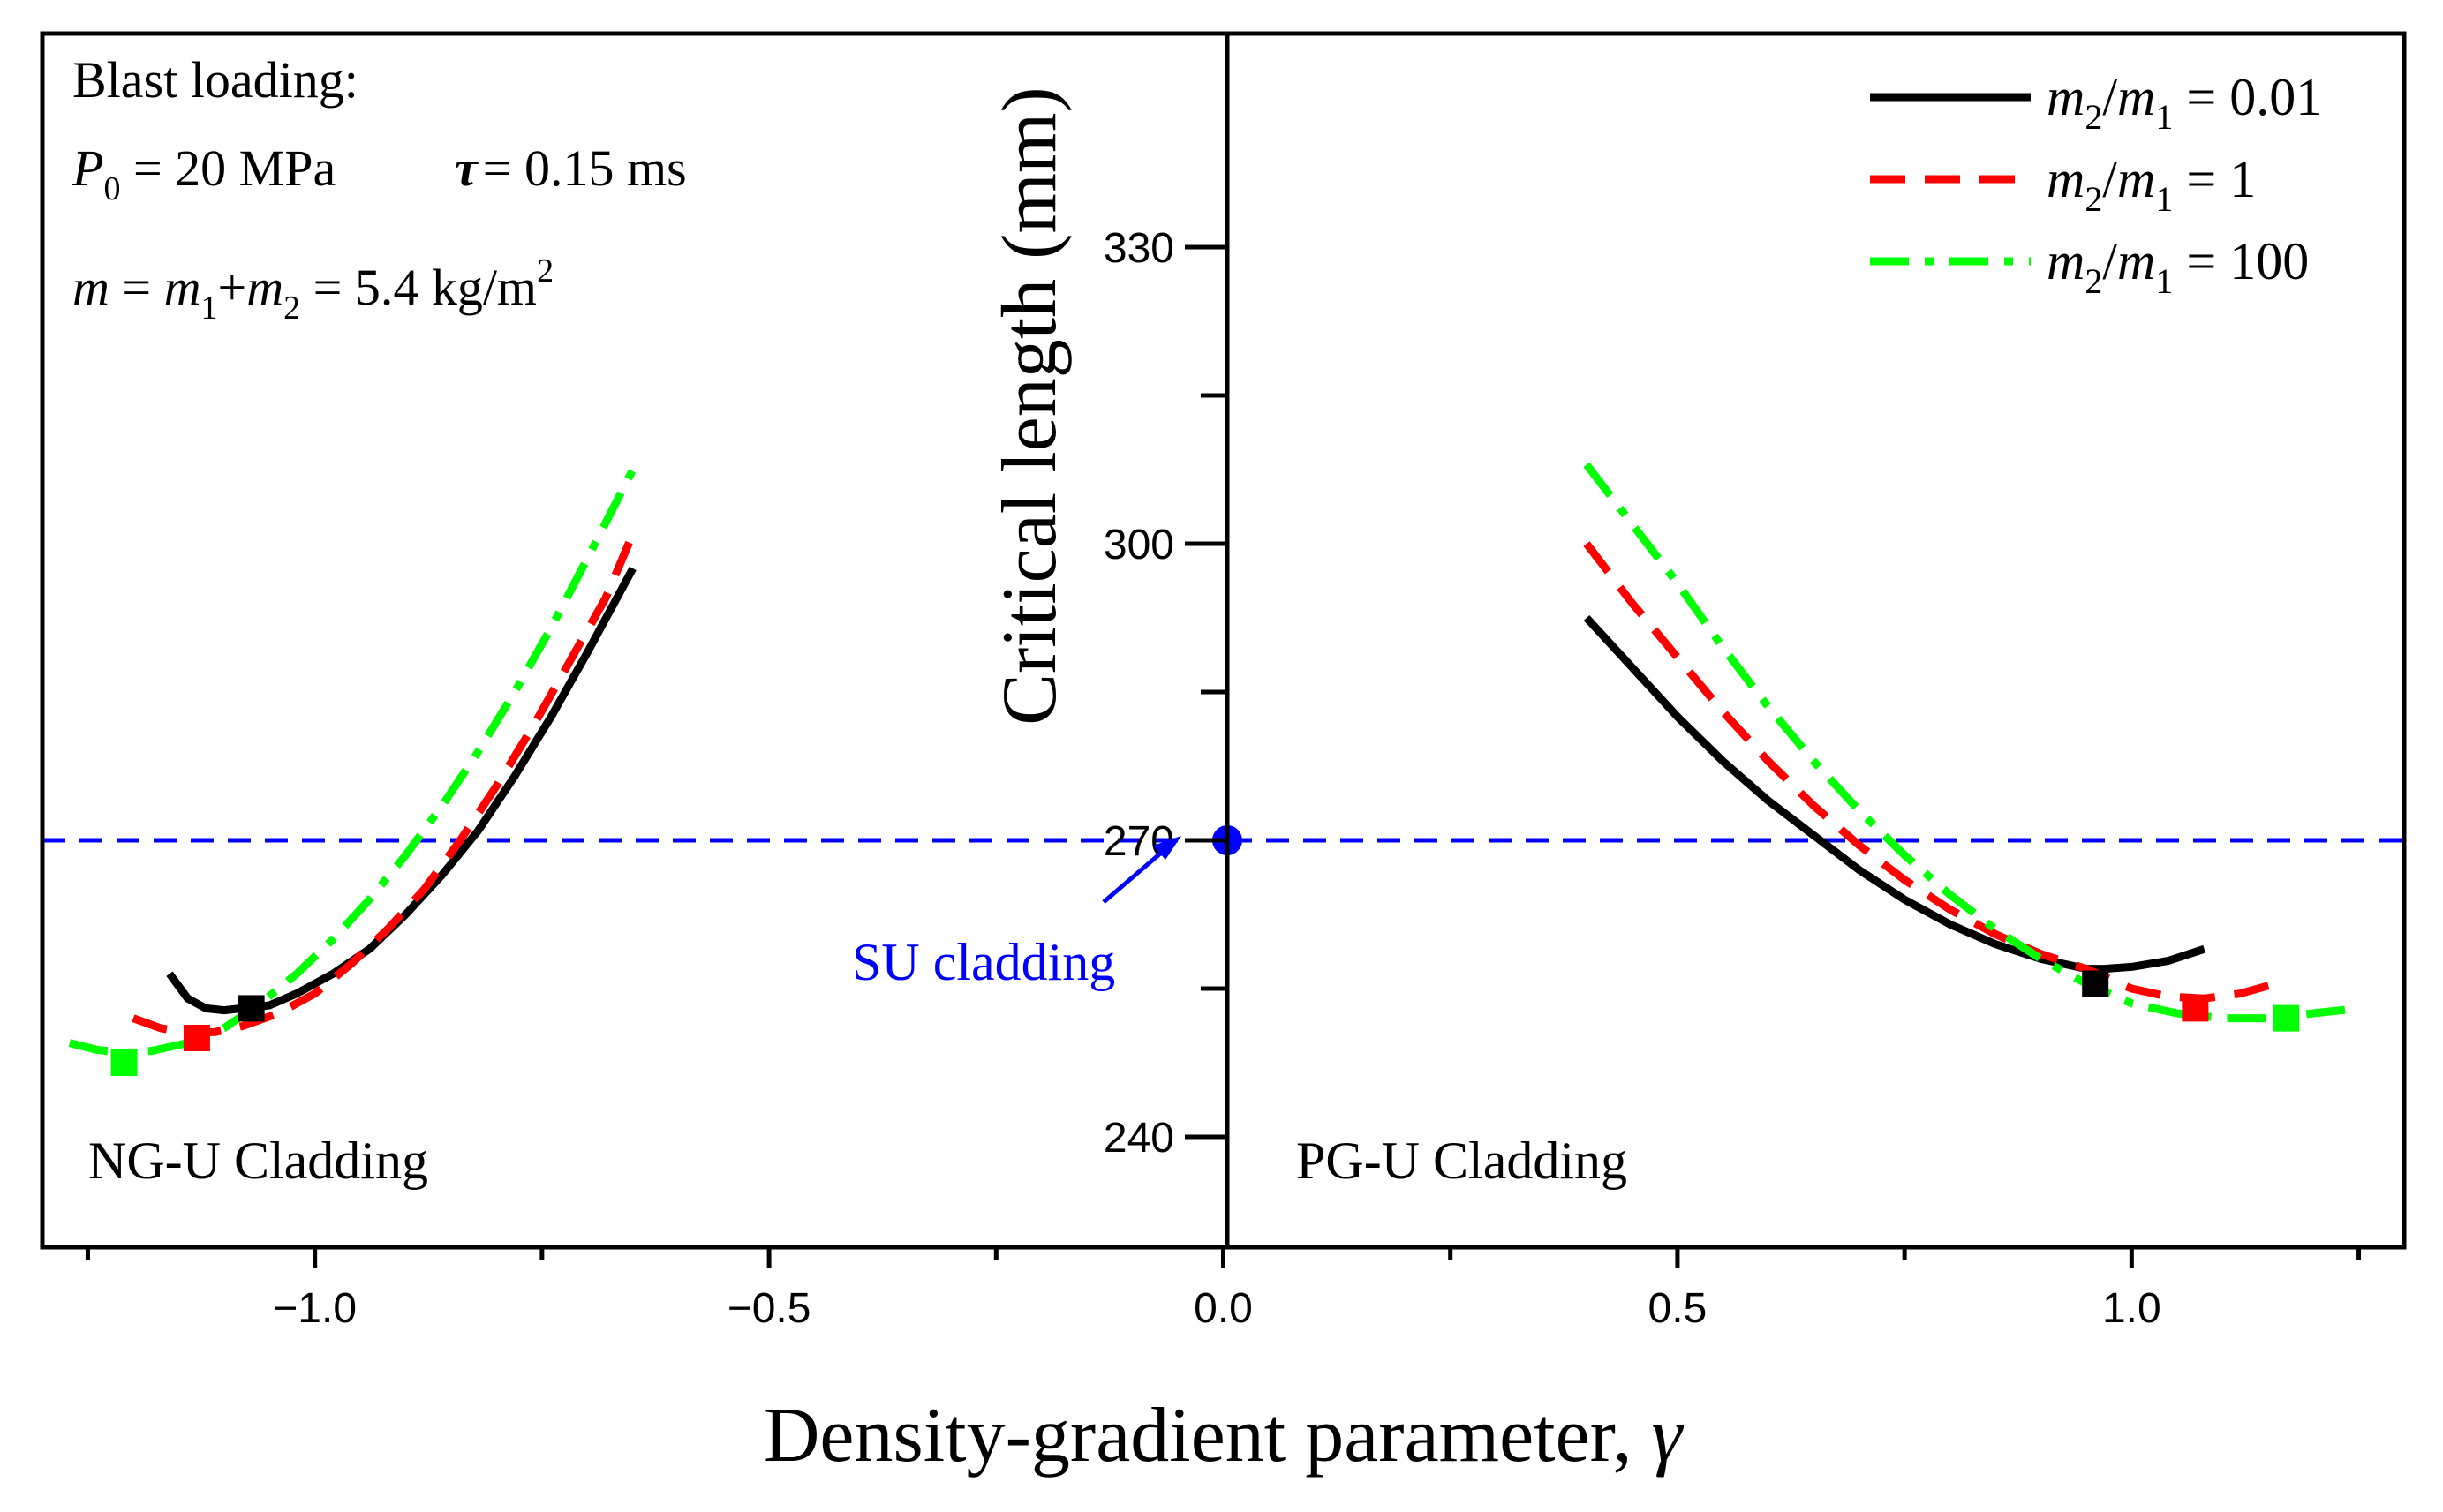  What do you see at coordinates (1030, 406) in the screenshot?
I see `y-axis-label: Critical length (mm)` at bounding box center [1030, 406].